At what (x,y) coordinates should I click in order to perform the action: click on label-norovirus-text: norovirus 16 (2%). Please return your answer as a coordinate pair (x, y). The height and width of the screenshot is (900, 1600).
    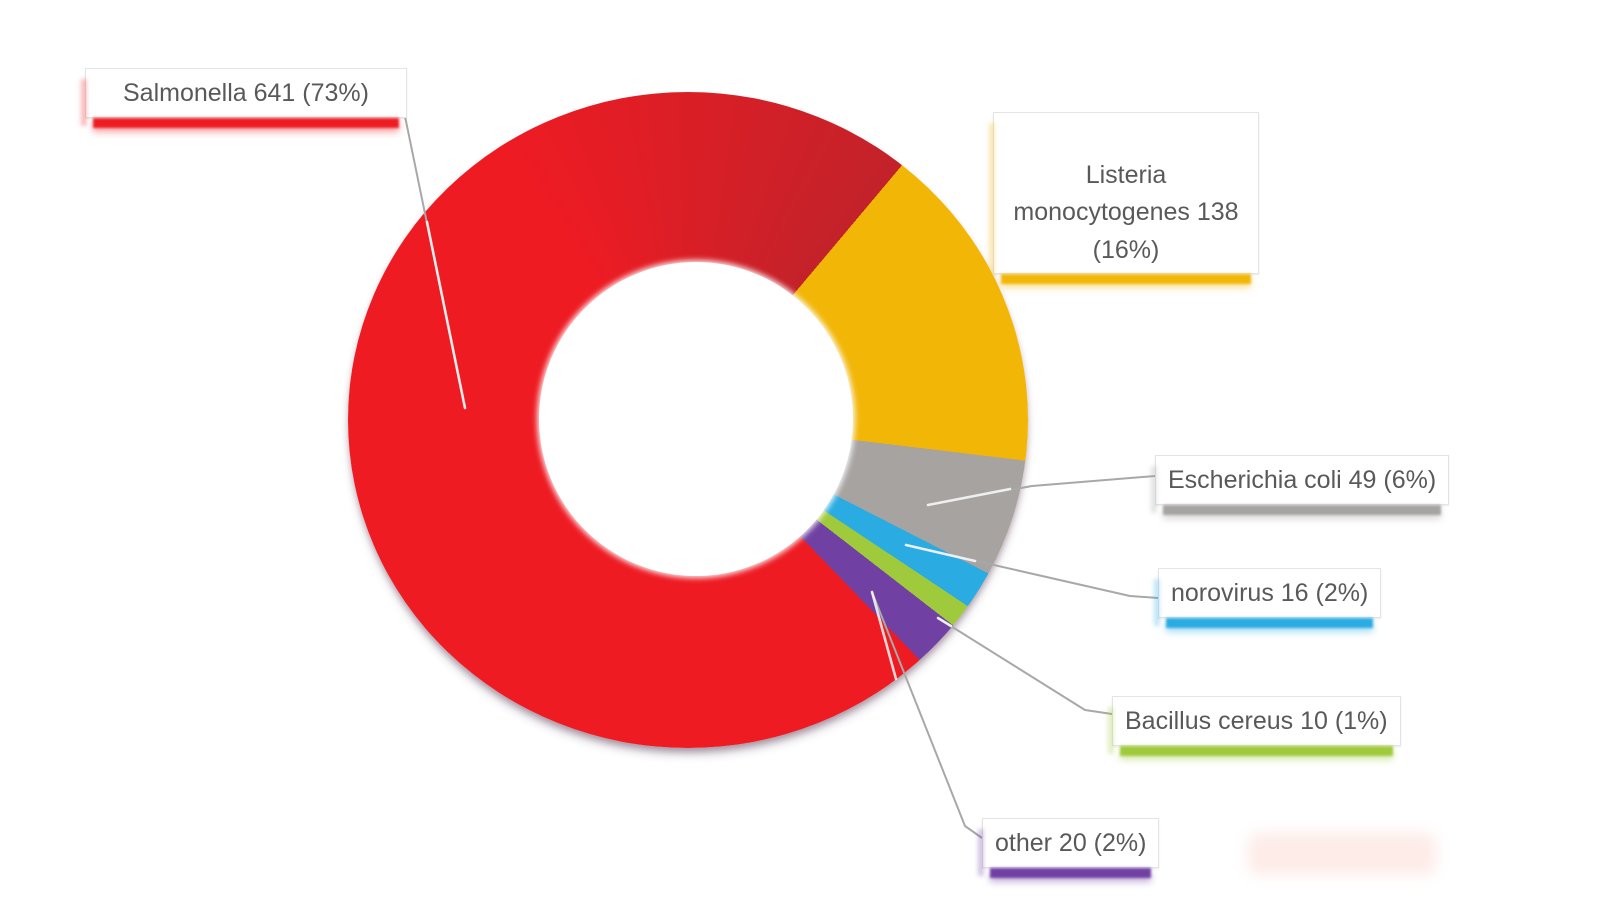
    Looking at the image, I should click on (1270, 593).